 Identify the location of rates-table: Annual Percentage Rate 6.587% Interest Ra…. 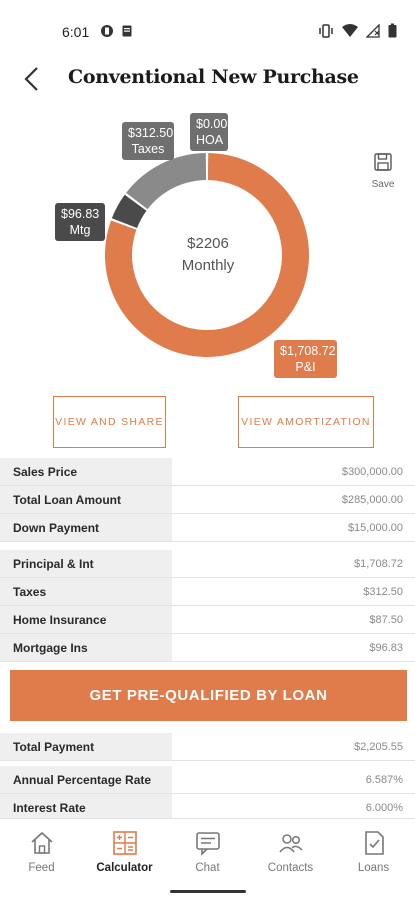
(207, 794).